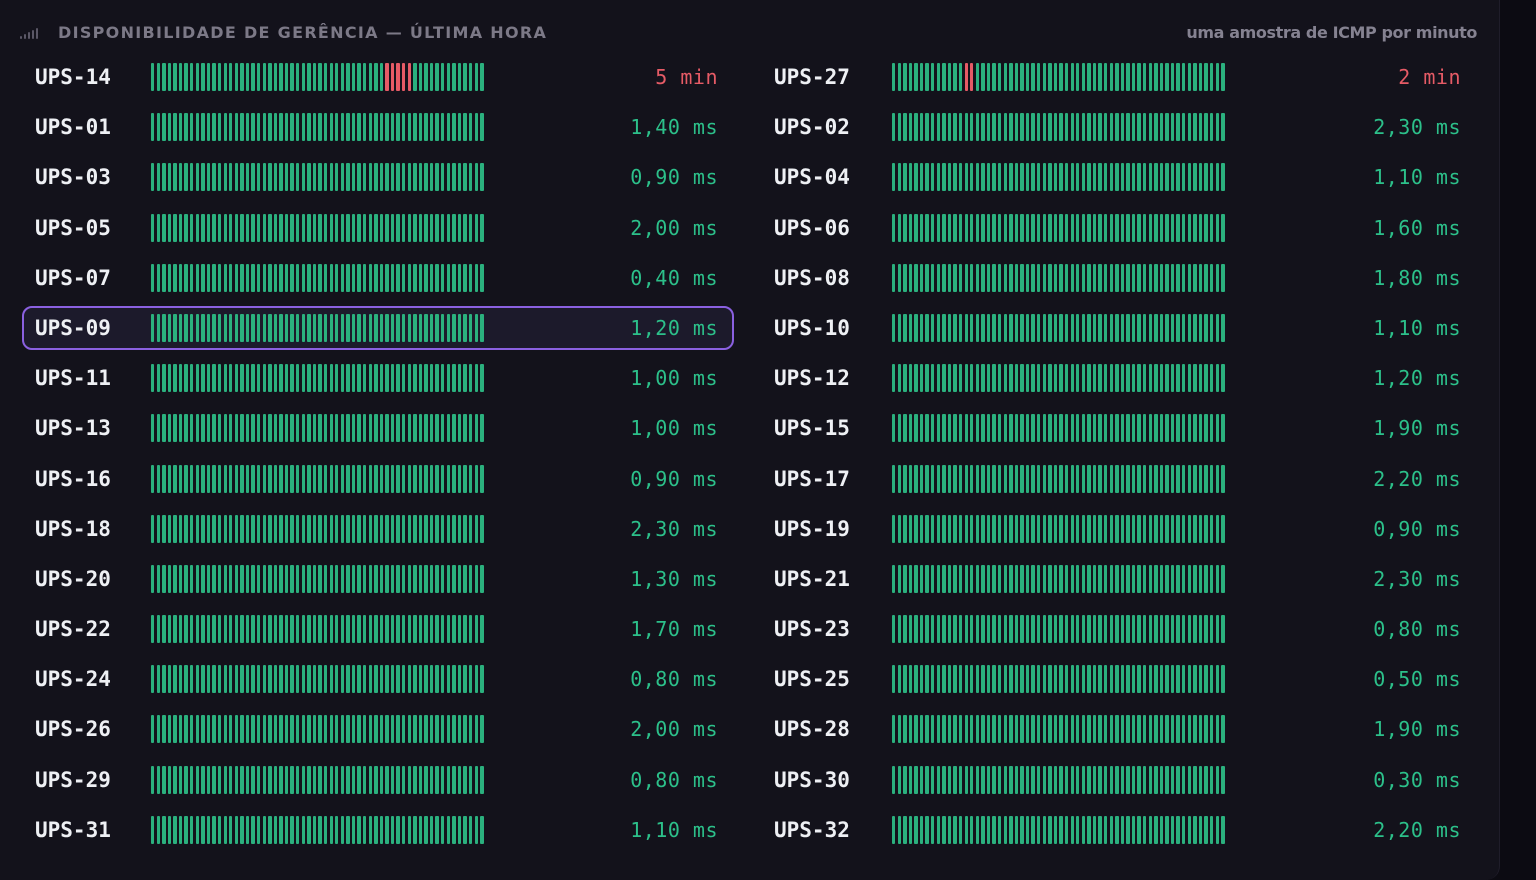 The height and width of the screenshot is (880, 1536). I want to click on host-row-ups-02: UPS-02 2,30 ms, so click(1117, 127).